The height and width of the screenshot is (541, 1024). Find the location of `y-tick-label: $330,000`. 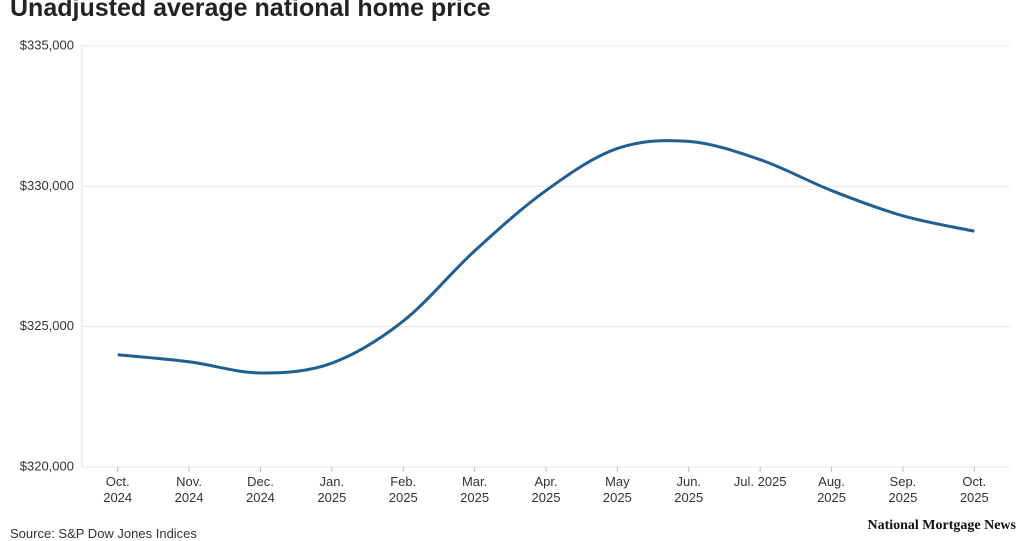

y-tick-label: $330,000 is located at coordinates (47, 185).